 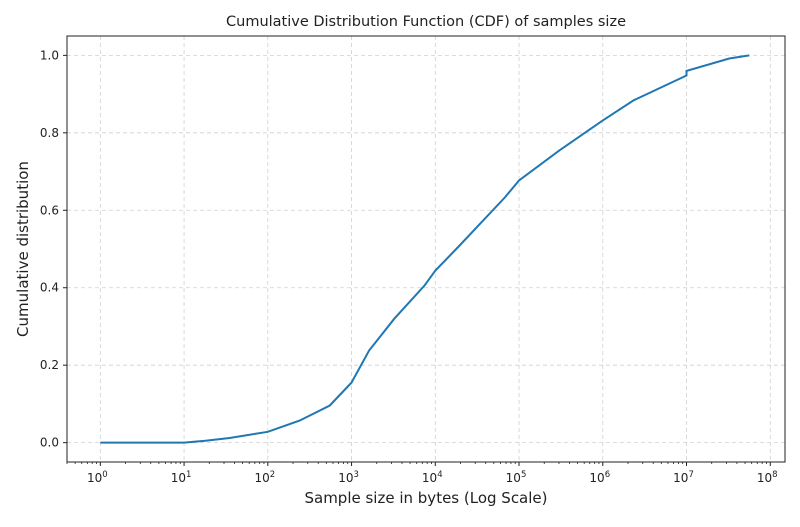 What do you see at coordinates (49, 443) in the screenshot?
I see `y-tick-label: 0.0` at bounding box center [49, 443].